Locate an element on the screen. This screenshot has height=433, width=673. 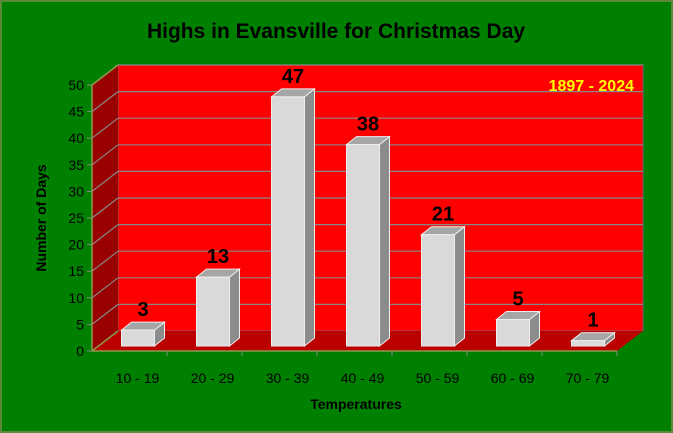
top-edge is located at coordinates (105, 75).